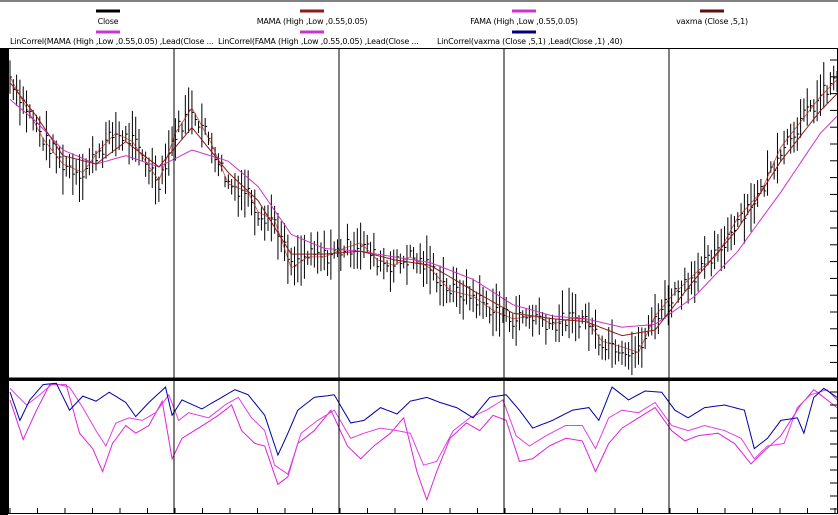 The width and height of the screenshot is (838, 515). I want to click on lincorrel-vaxma-line, so click(423, 419).